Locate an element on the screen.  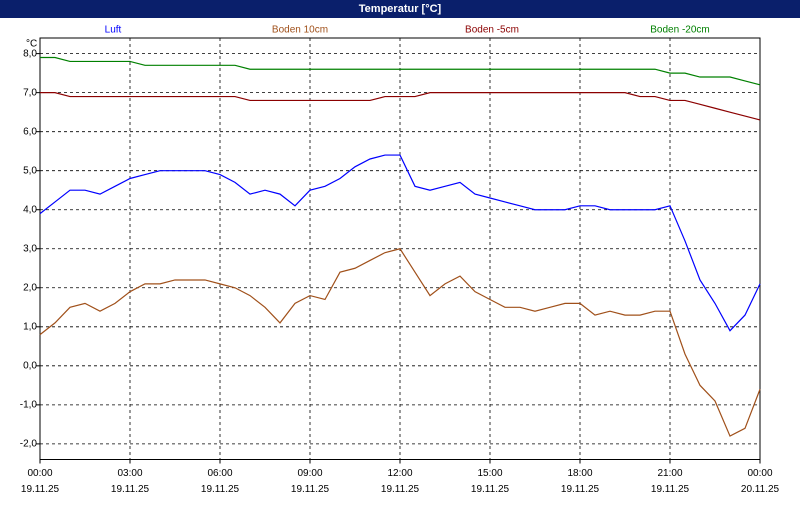
x-tick-label: 09:00 is located at coordinates (309, 473).